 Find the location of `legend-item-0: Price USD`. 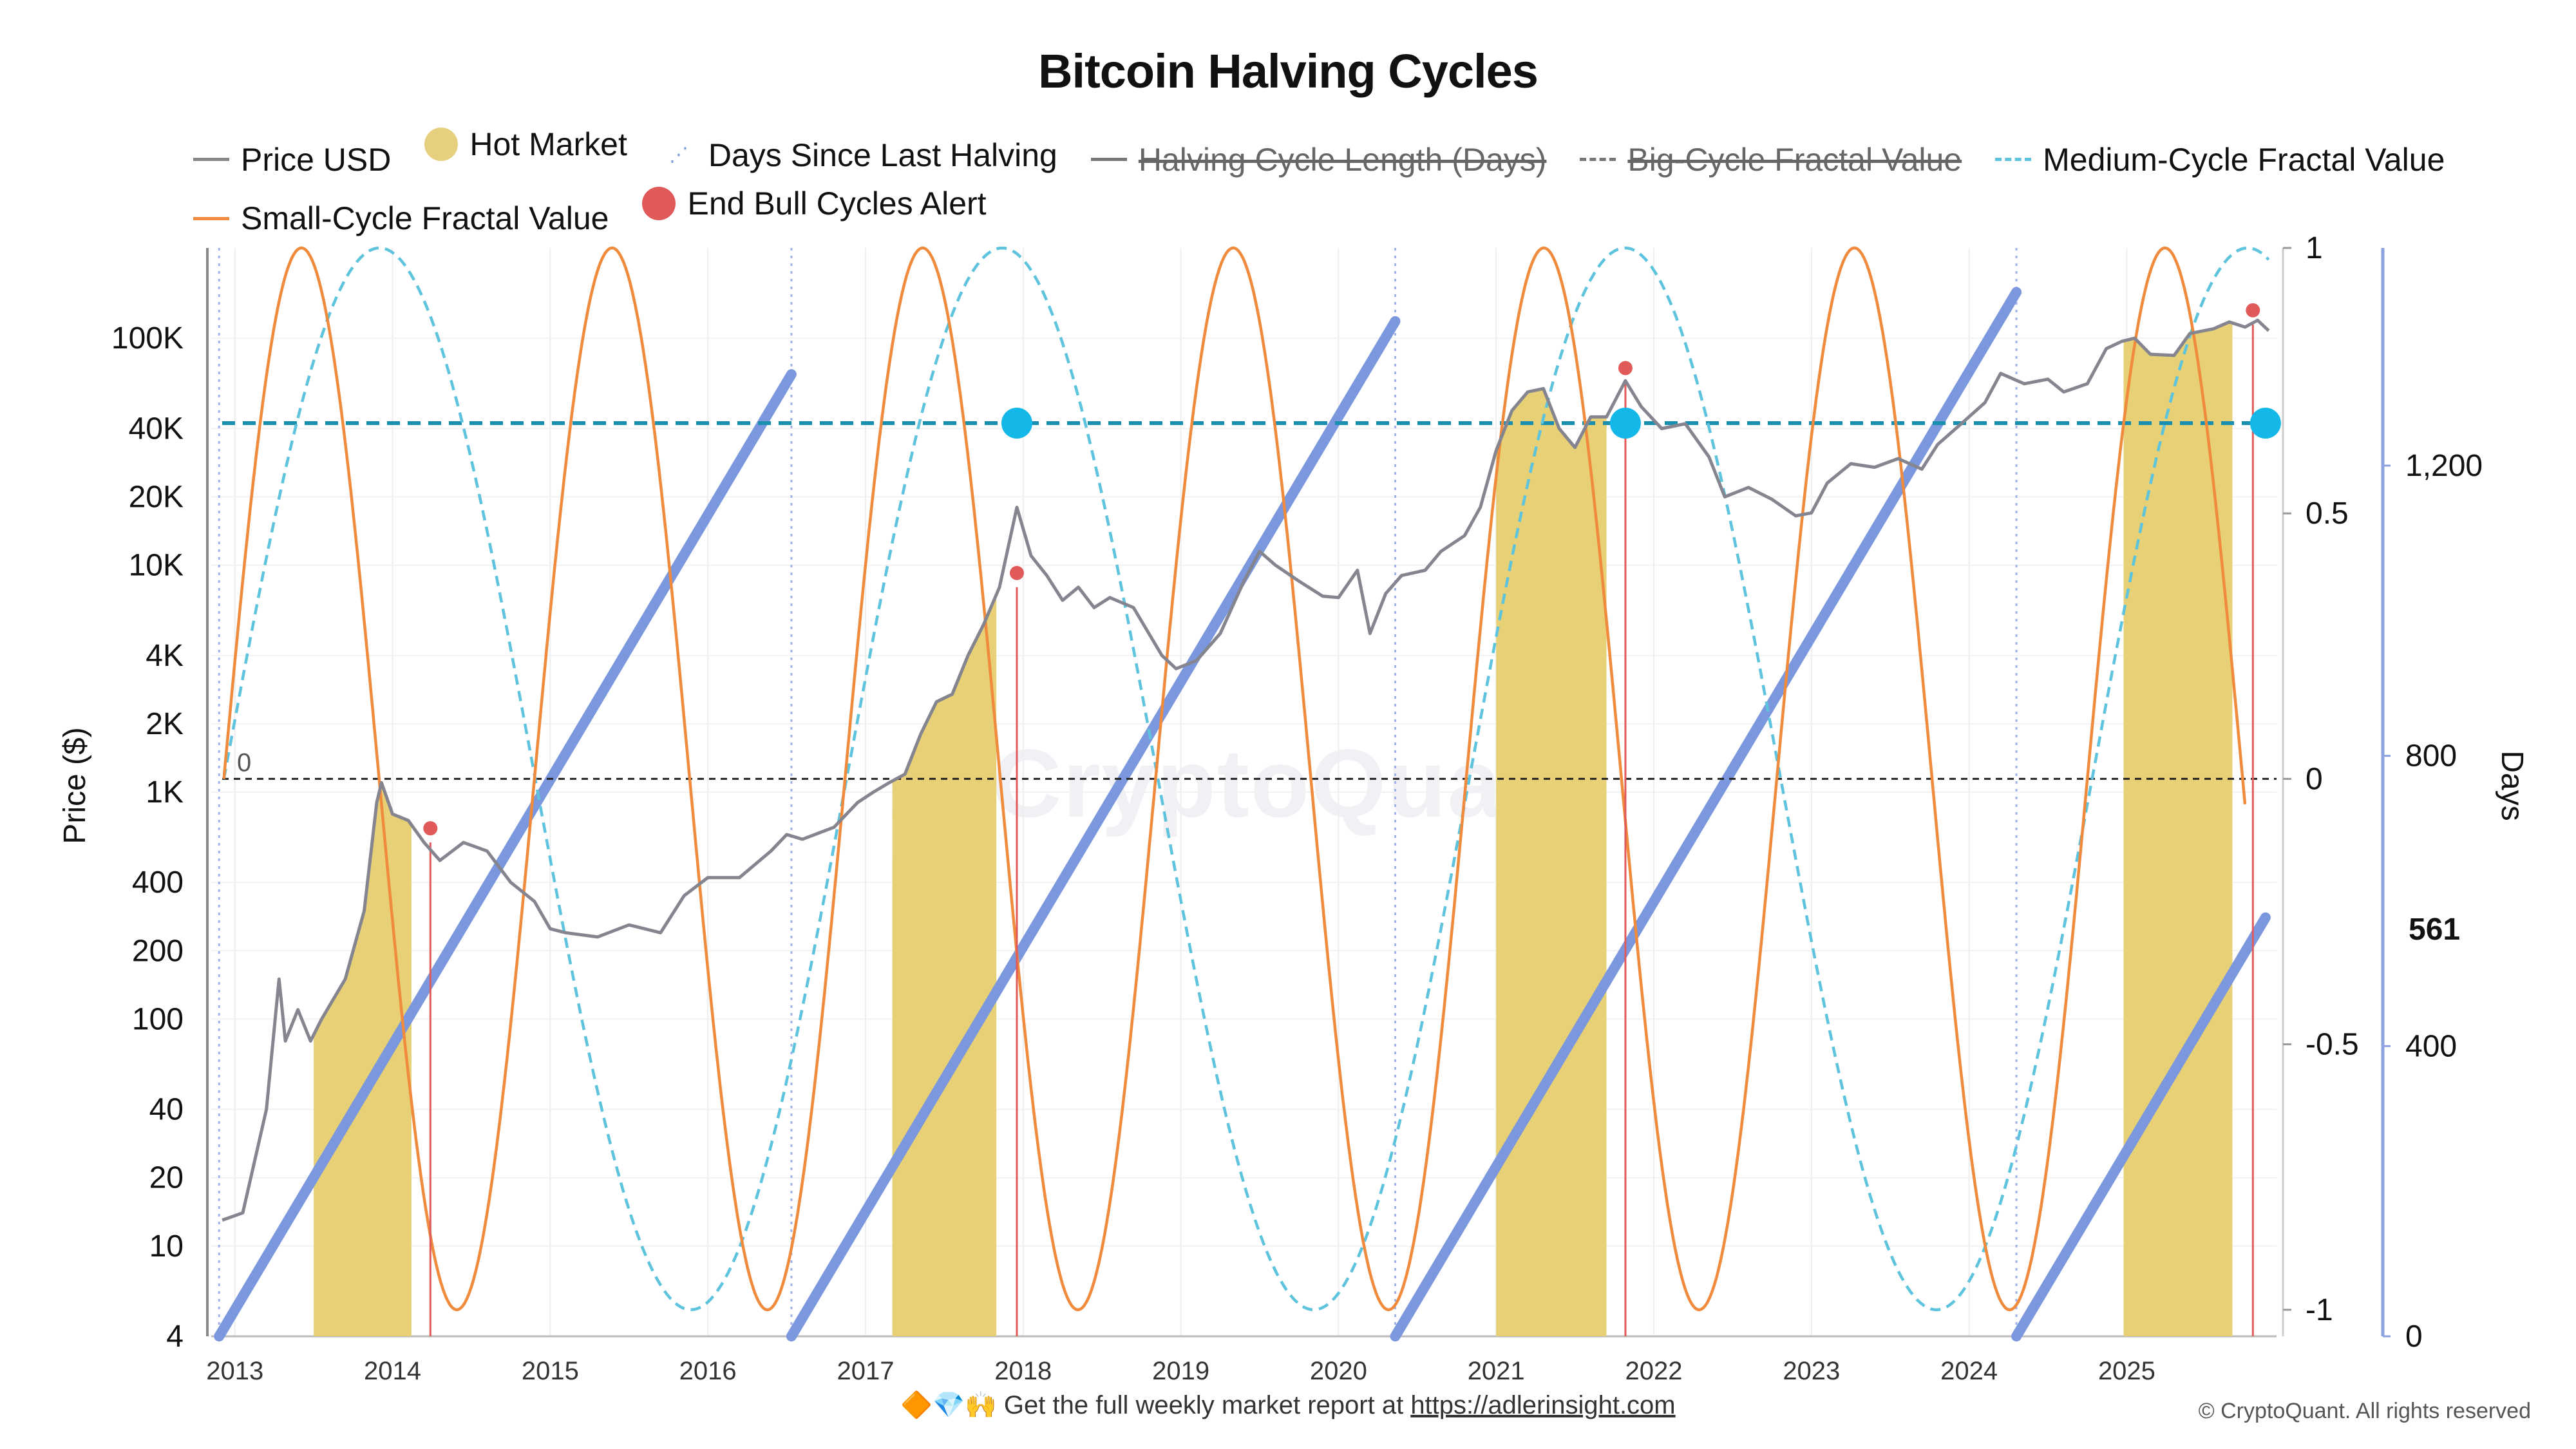

legend-item-0: Price USD is located at coordinates (292, 160).